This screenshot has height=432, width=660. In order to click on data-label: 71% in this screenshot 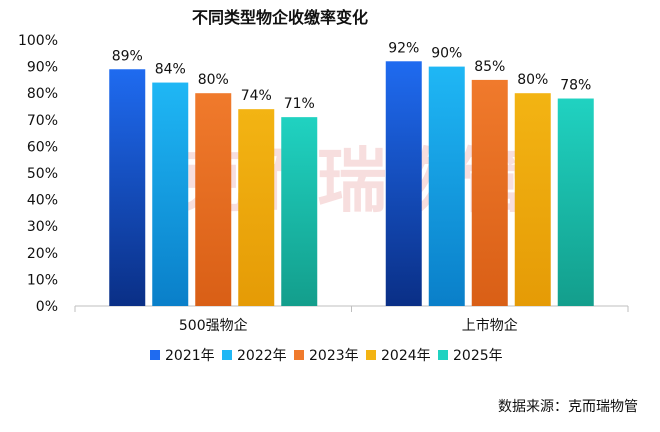, I will do `click(299, 104)`.